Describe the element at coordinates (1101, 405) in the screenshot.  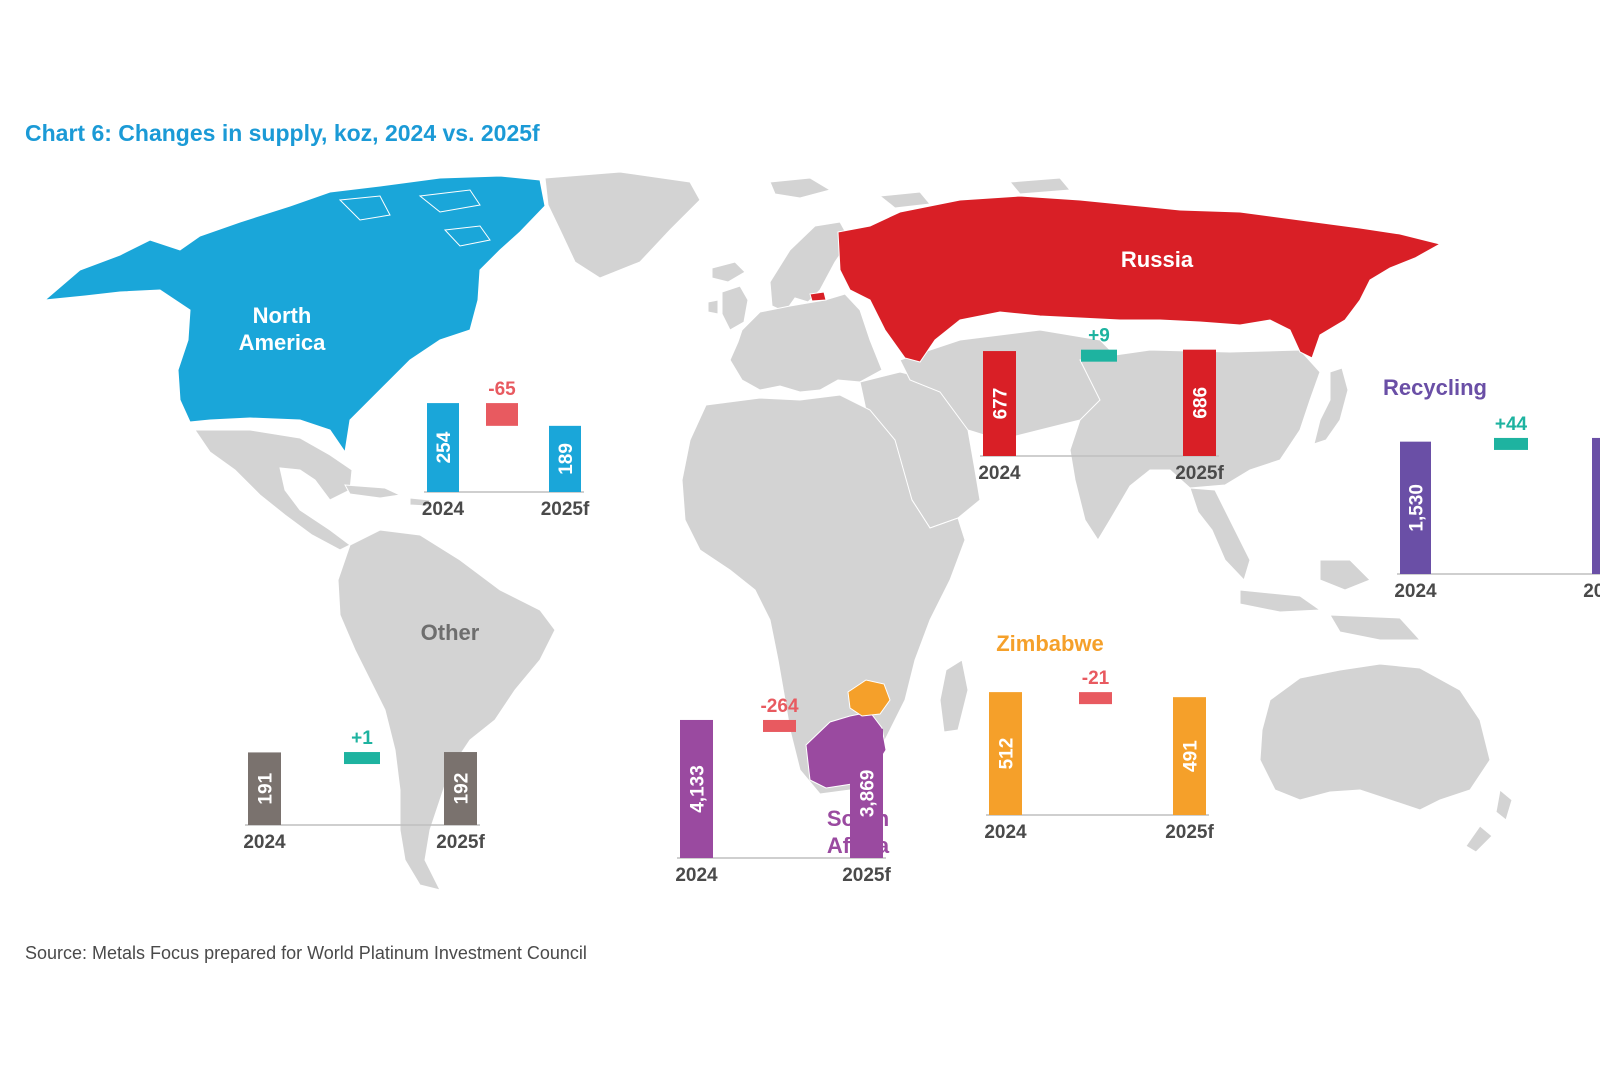
I see `chart-russia: 677 2024 686 2025f +9` at that location.